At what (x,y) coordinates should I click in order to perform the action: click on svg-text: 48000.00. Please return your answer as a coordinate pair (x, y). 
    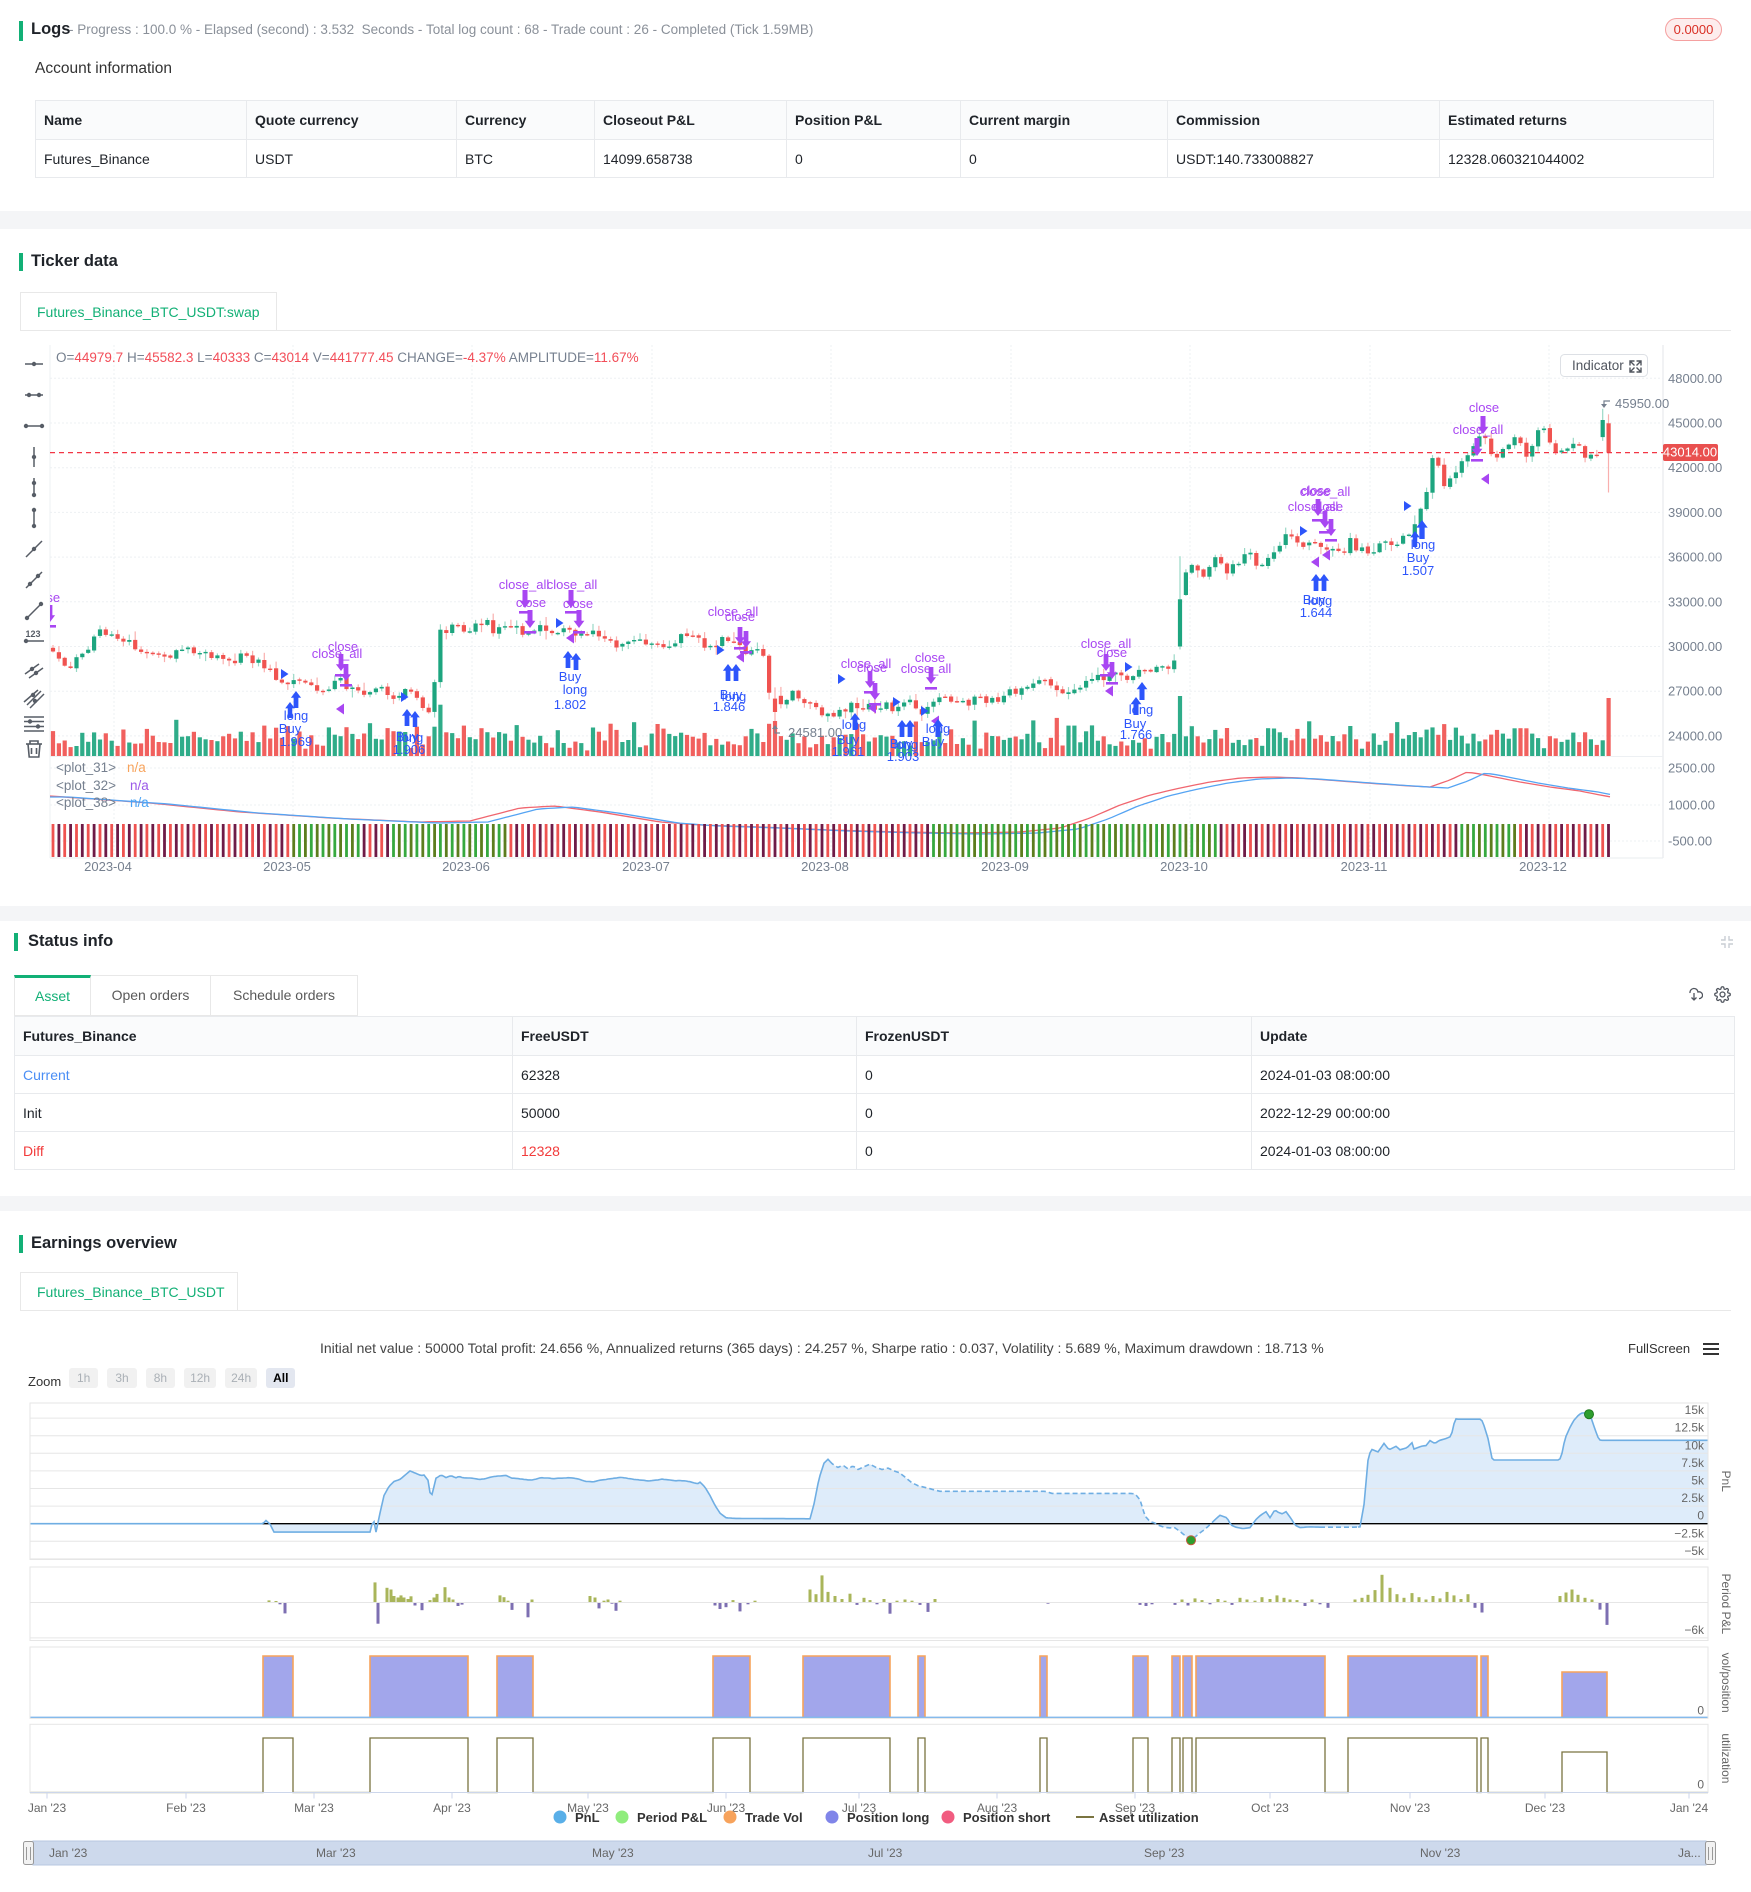
    Looking at the image, I should click on (1695, 378).